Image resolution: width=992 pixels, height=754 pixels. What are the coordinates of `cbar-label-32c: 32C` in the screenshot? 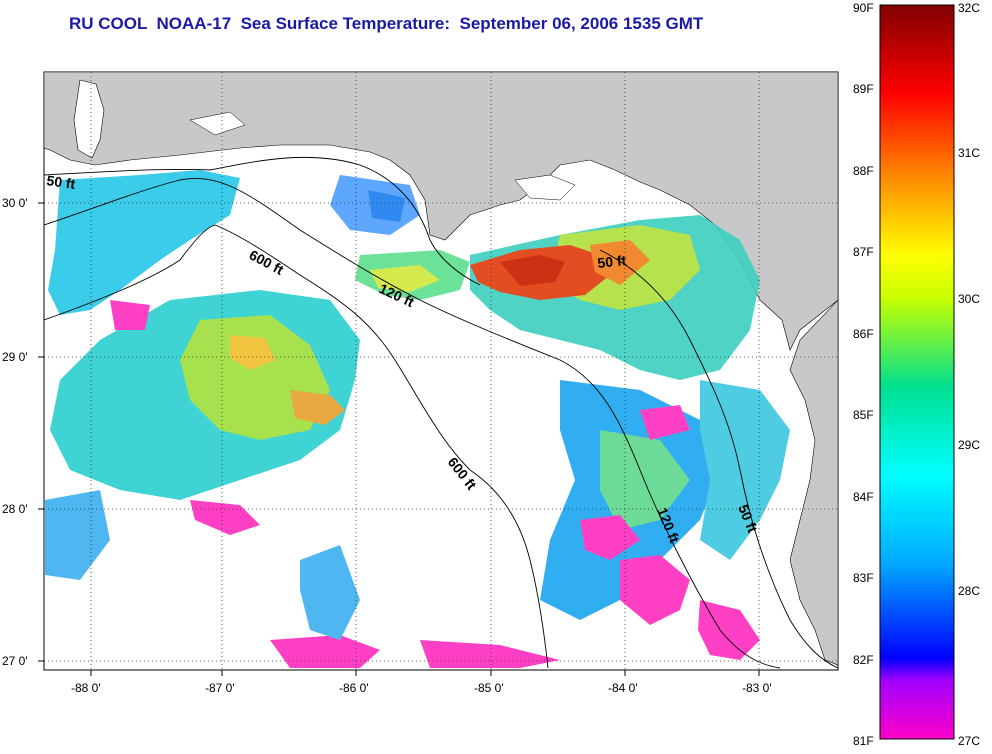 It's located at (969, 8).